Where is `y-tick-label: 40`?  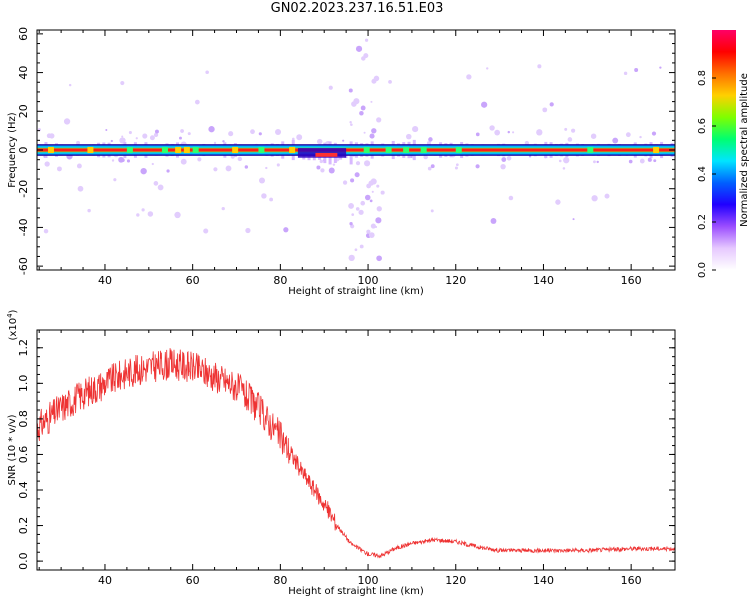
y-tick-label: 40 is located at coordinates (23, 73).